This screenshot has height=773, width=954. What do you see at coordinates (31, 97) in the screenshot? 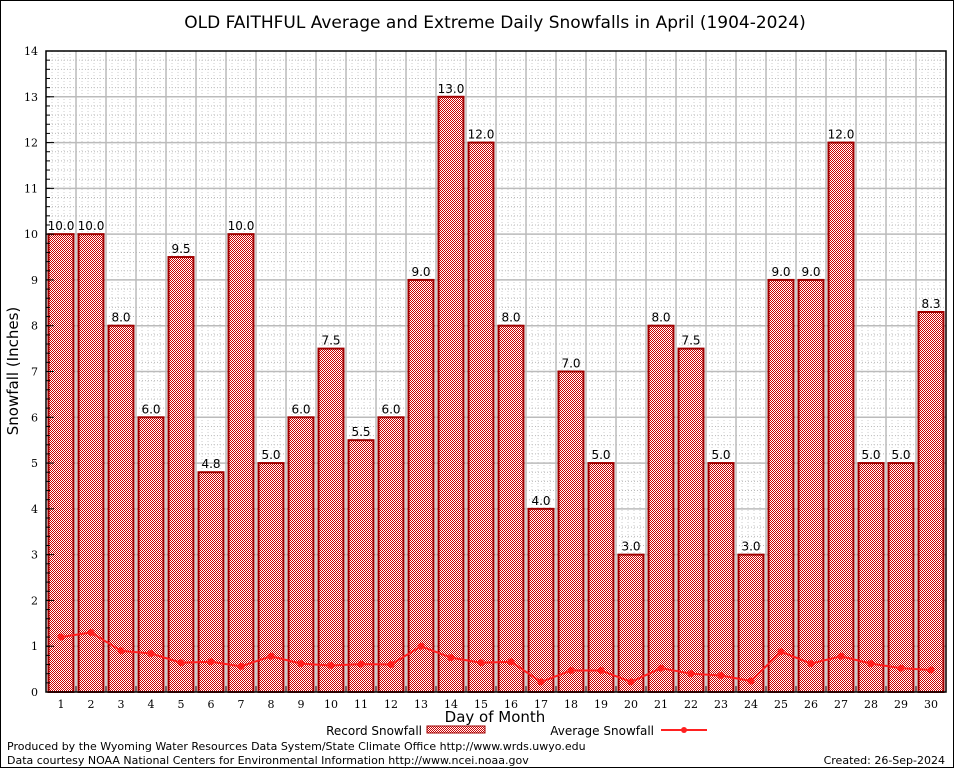
I see `y-tick-label: 13` at bounding box center [31, 97].